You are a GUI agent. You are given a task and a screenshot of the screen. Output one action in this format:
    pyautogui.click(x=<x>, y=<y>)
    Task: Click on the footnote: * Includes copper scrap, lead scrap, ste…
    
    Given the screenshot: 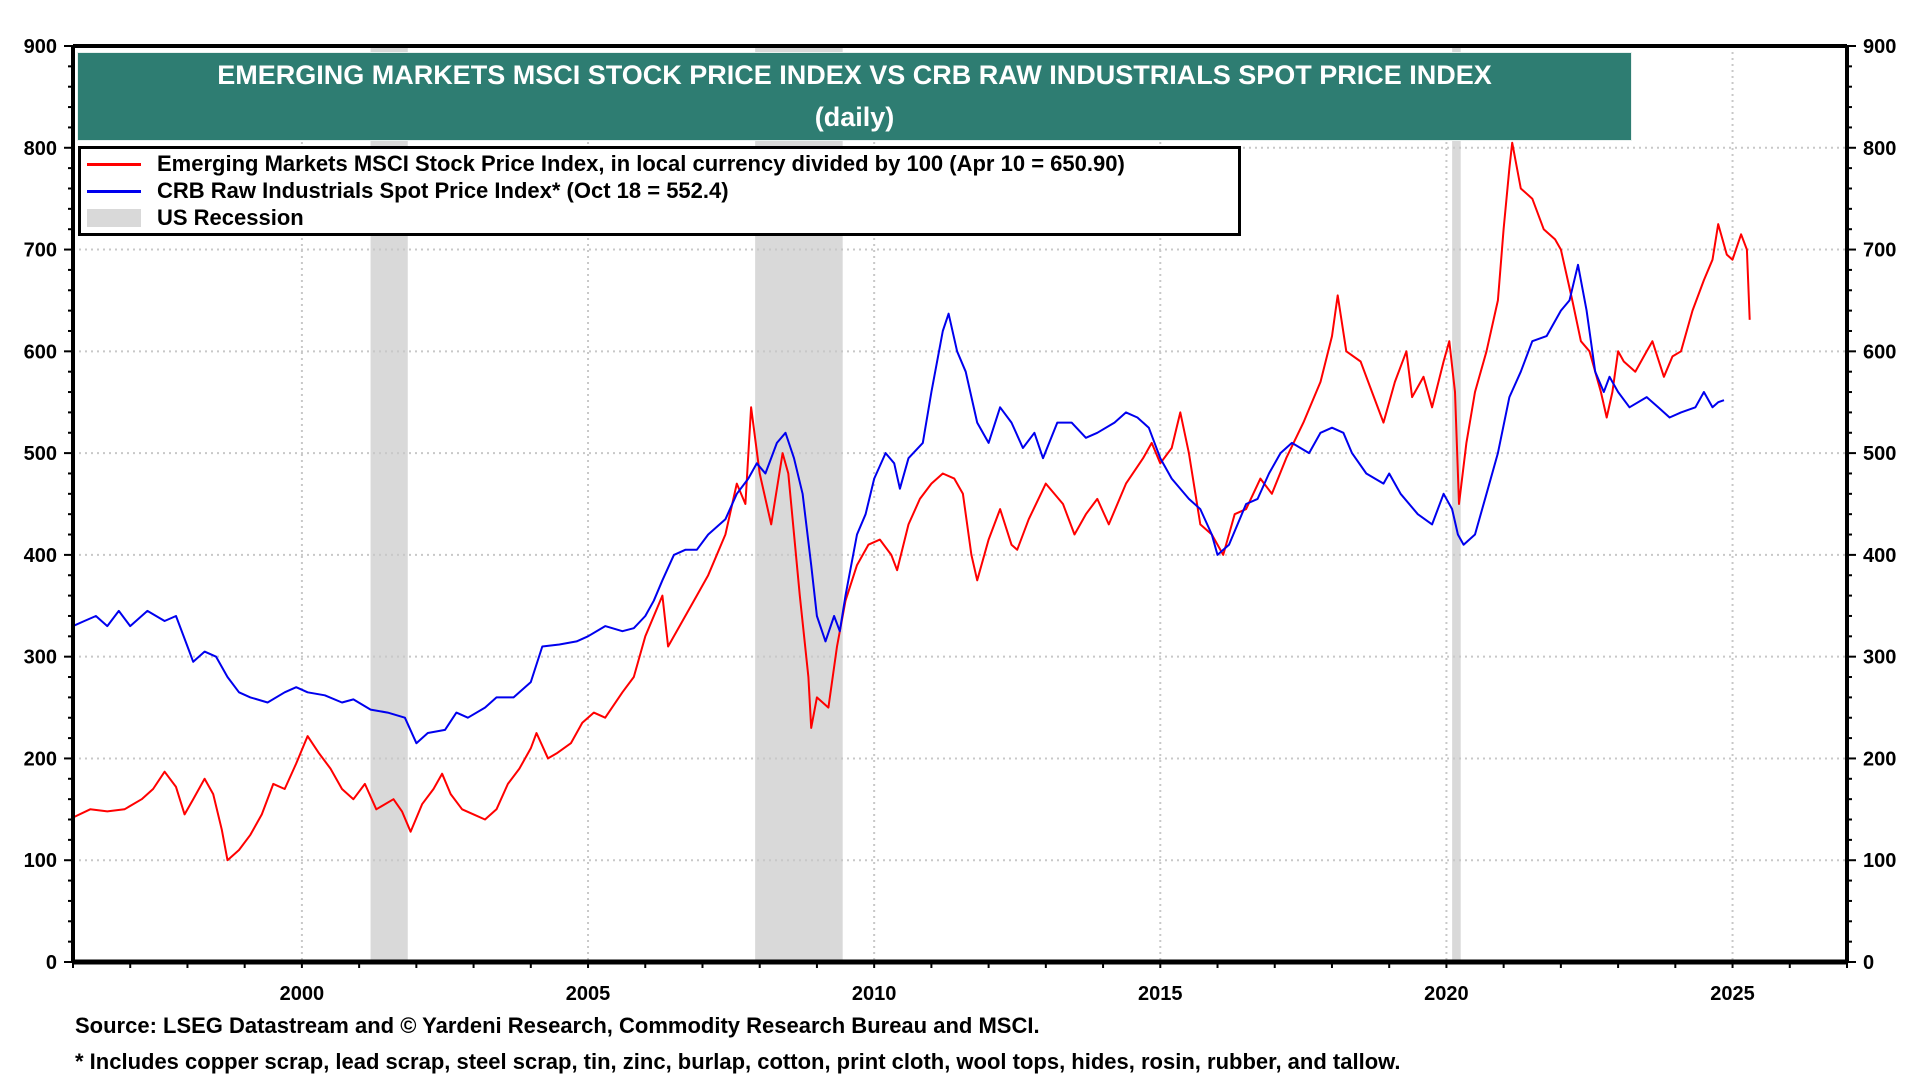 What is the action you would take?
    pyautogui.click(x=738, y=1061)
    